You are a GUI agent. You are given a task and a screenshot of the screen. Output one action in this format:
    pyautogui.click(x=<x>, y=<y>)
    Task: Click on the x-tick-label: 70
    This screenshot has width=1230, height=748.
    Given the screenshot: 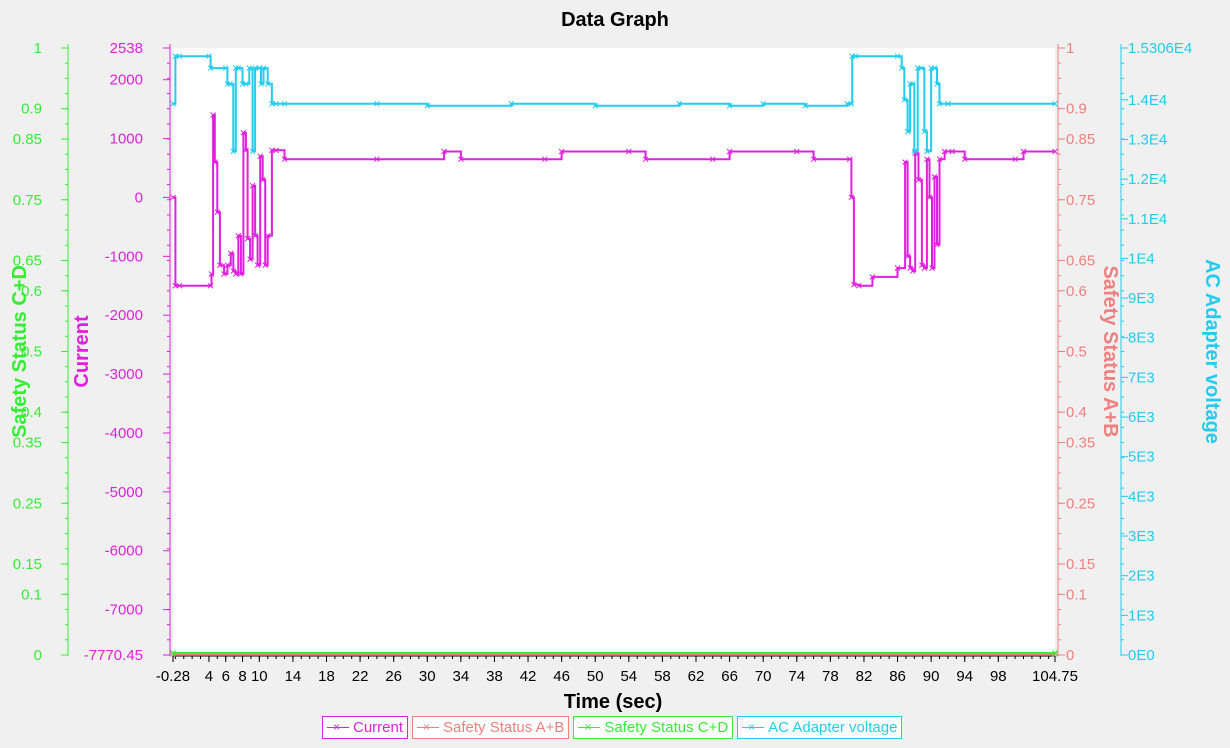 What is the action you would take?
    pyautogui.click(x=763, y=676)
    